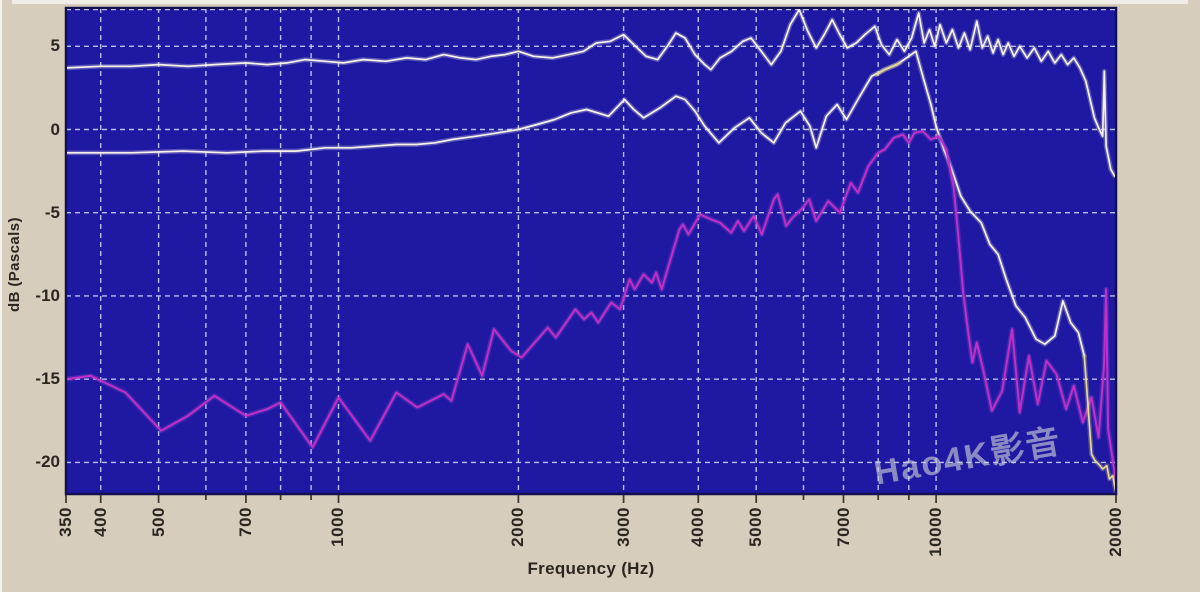 This screenshot has width=1200, height=592. I want to click on window-left-highlight, so click(1, 296).